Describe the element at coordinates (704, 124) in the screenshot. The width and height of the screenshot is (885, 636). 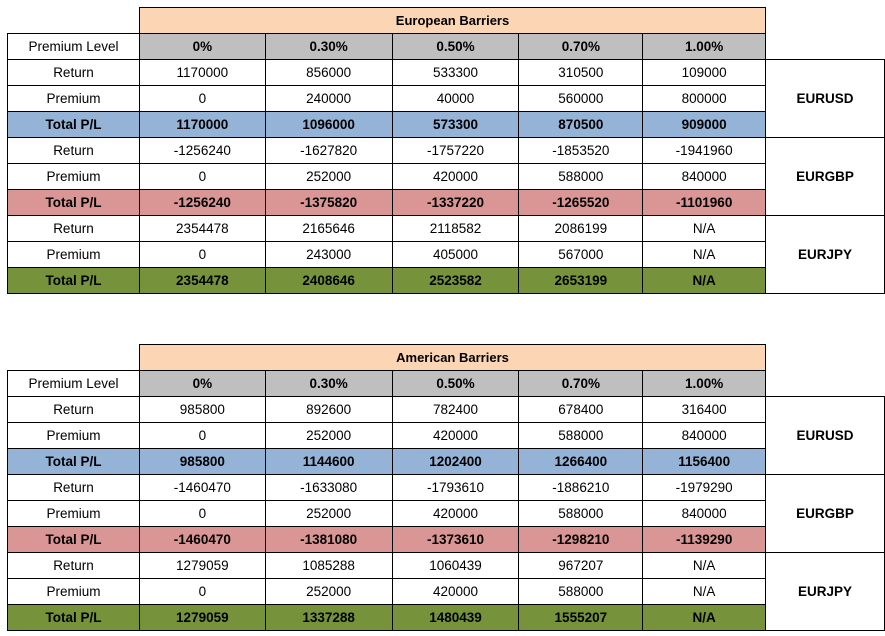
I see `cell: 909000` at that location.